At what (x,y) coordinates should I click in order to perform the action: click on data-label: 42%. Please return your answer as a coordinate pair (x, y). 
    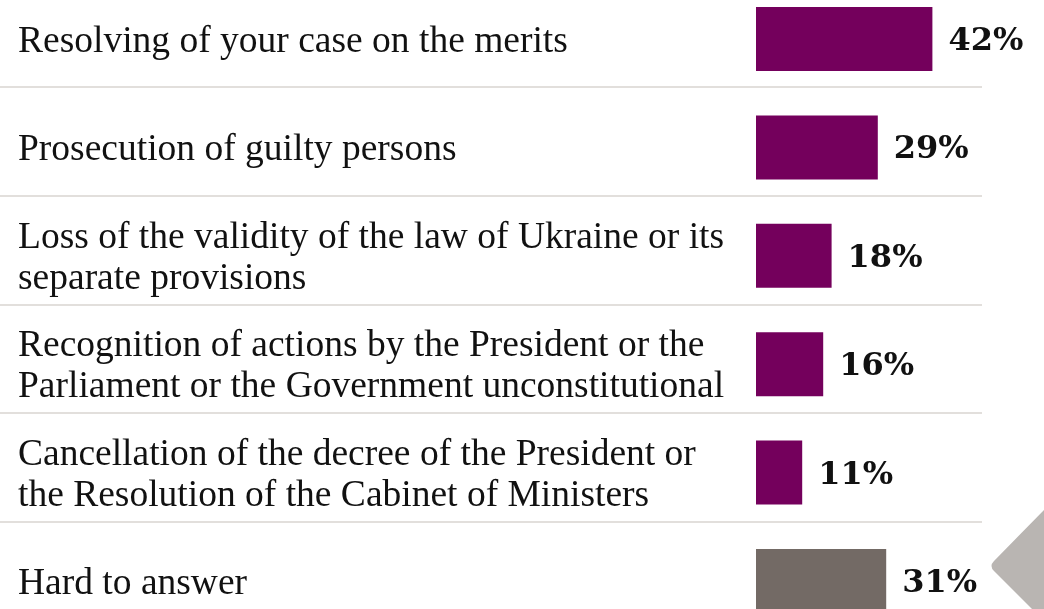
    Looking at the image, I should click on (986, 39).